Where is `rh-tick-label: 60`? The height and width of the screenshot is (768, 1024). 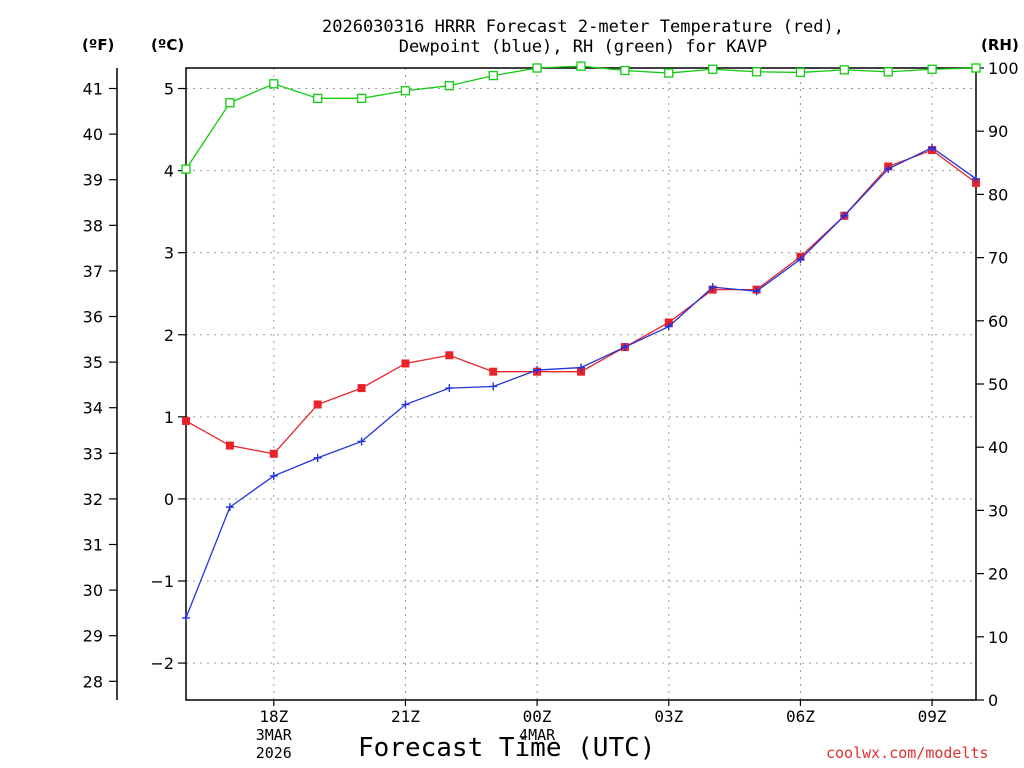
rh-tick-label: 60 is located at coordinates (998, 321).